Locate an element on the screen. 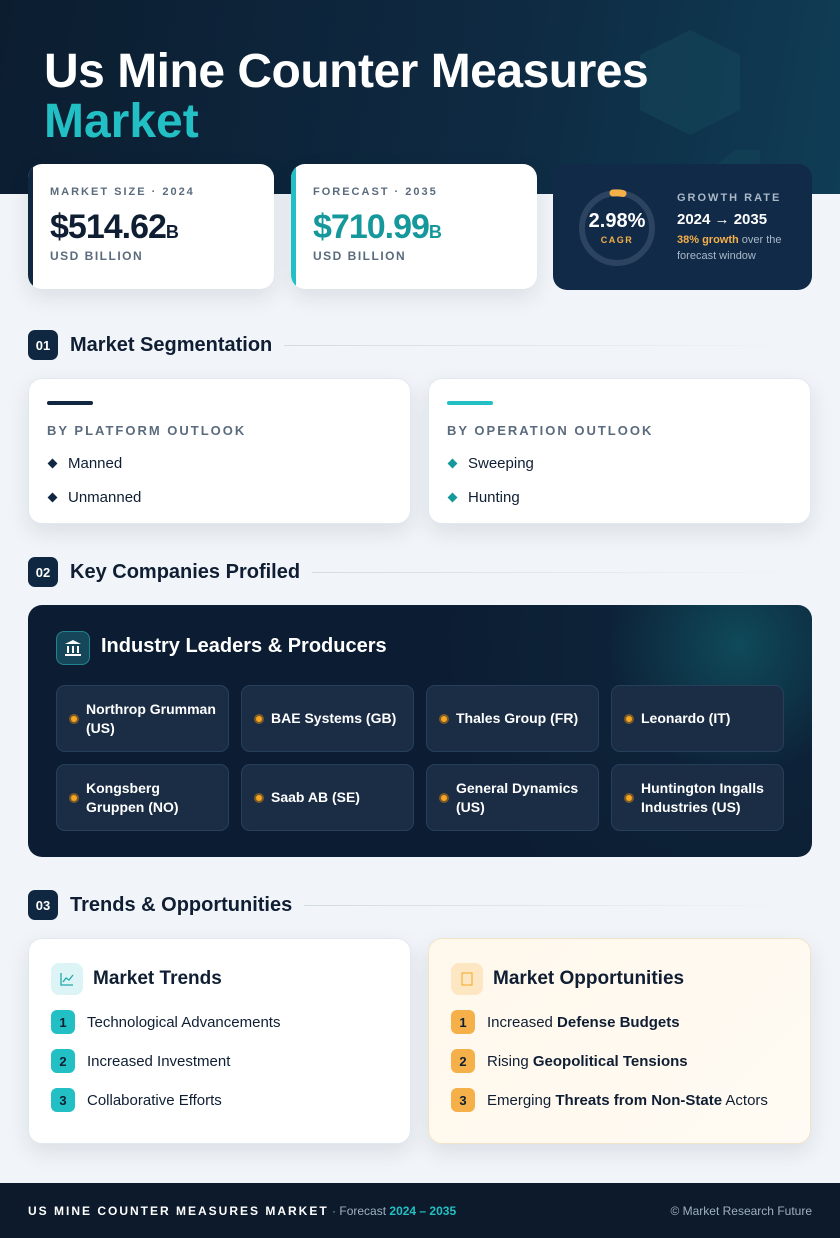 The width and height of the screenshot is (840, 1238). company-tile: BAE Systems (GB) is located at coordinates (327, 718).